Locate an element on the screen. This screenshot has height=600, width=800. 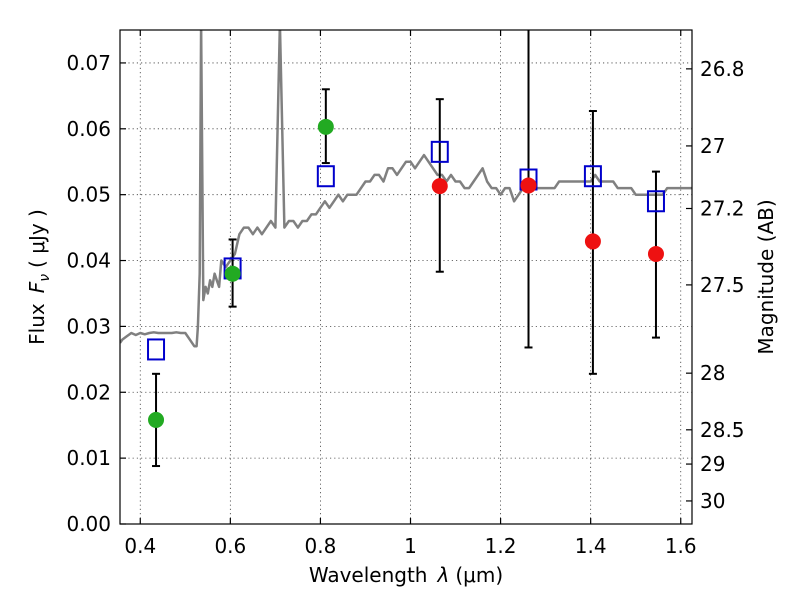
y-tick-label: 0.03 is located at coordinates (88, 326).